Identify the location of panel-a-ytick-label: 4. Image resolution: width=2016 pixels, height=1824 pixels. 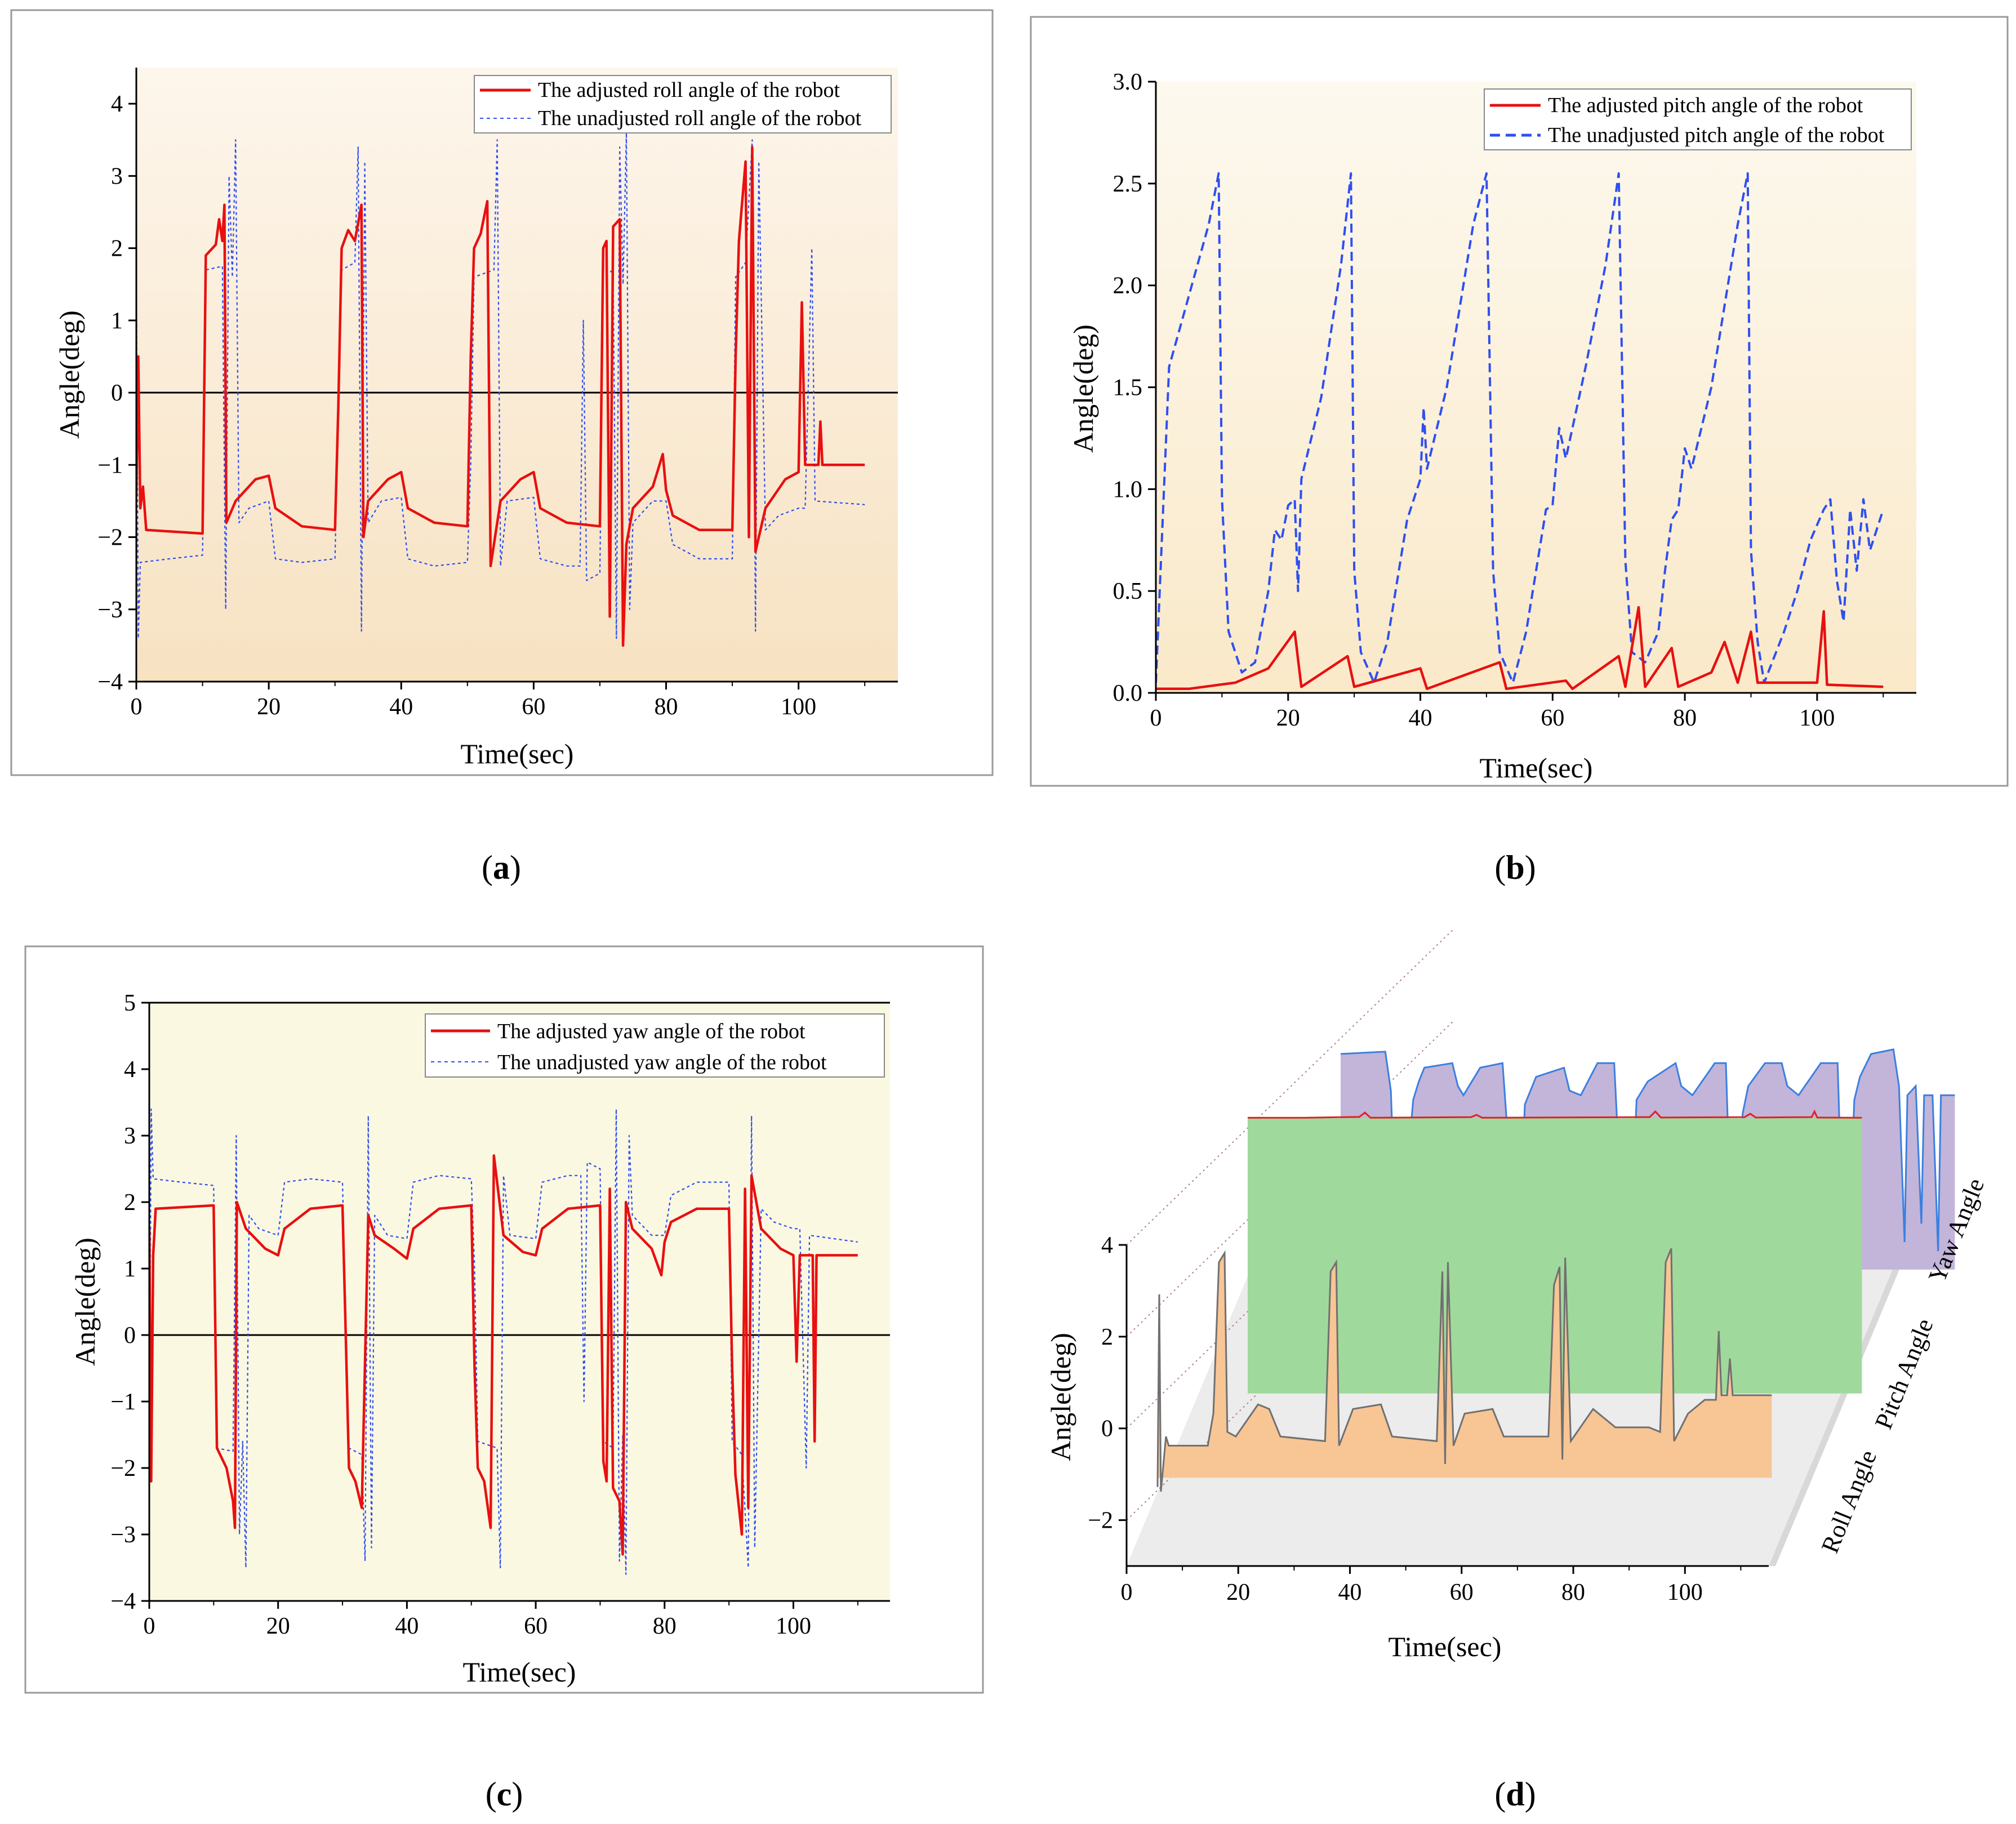
(117, 104).